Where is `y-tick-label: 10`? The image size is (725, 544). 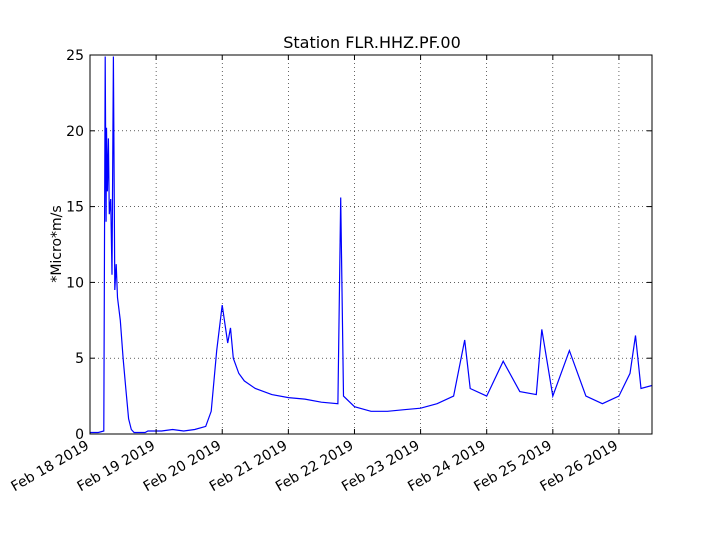 y-tick-label: 10 is located at coordinates (75, 283).